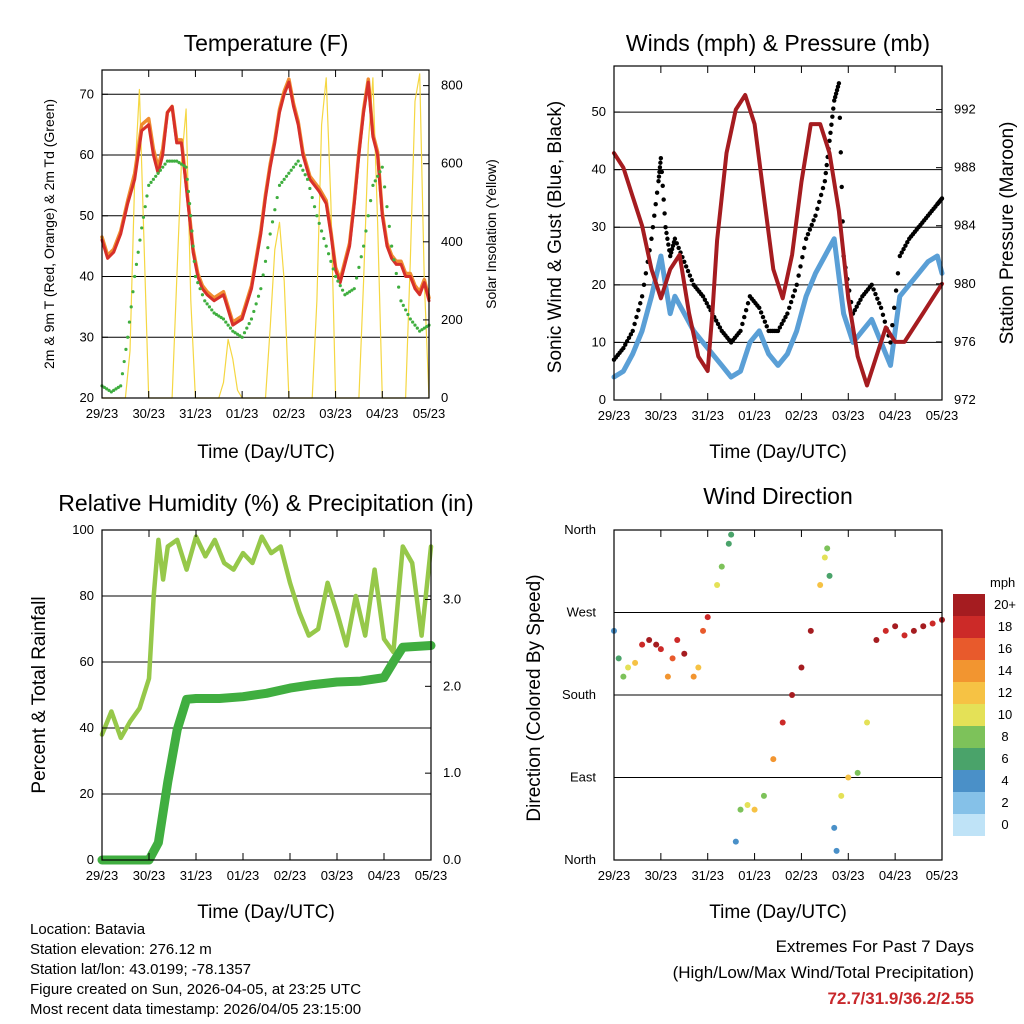 This screenshot has height=1024, width=1024. I want to click on humidity-frame, so click(266, 695).